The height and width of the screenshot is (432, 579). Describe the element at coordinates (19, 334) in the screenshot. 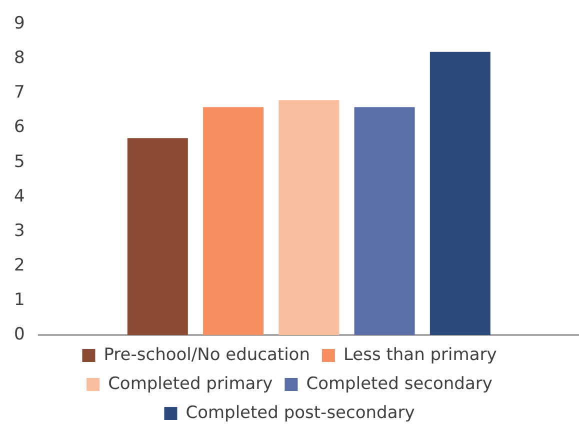

I see `y-tick-label: 0` at that location.